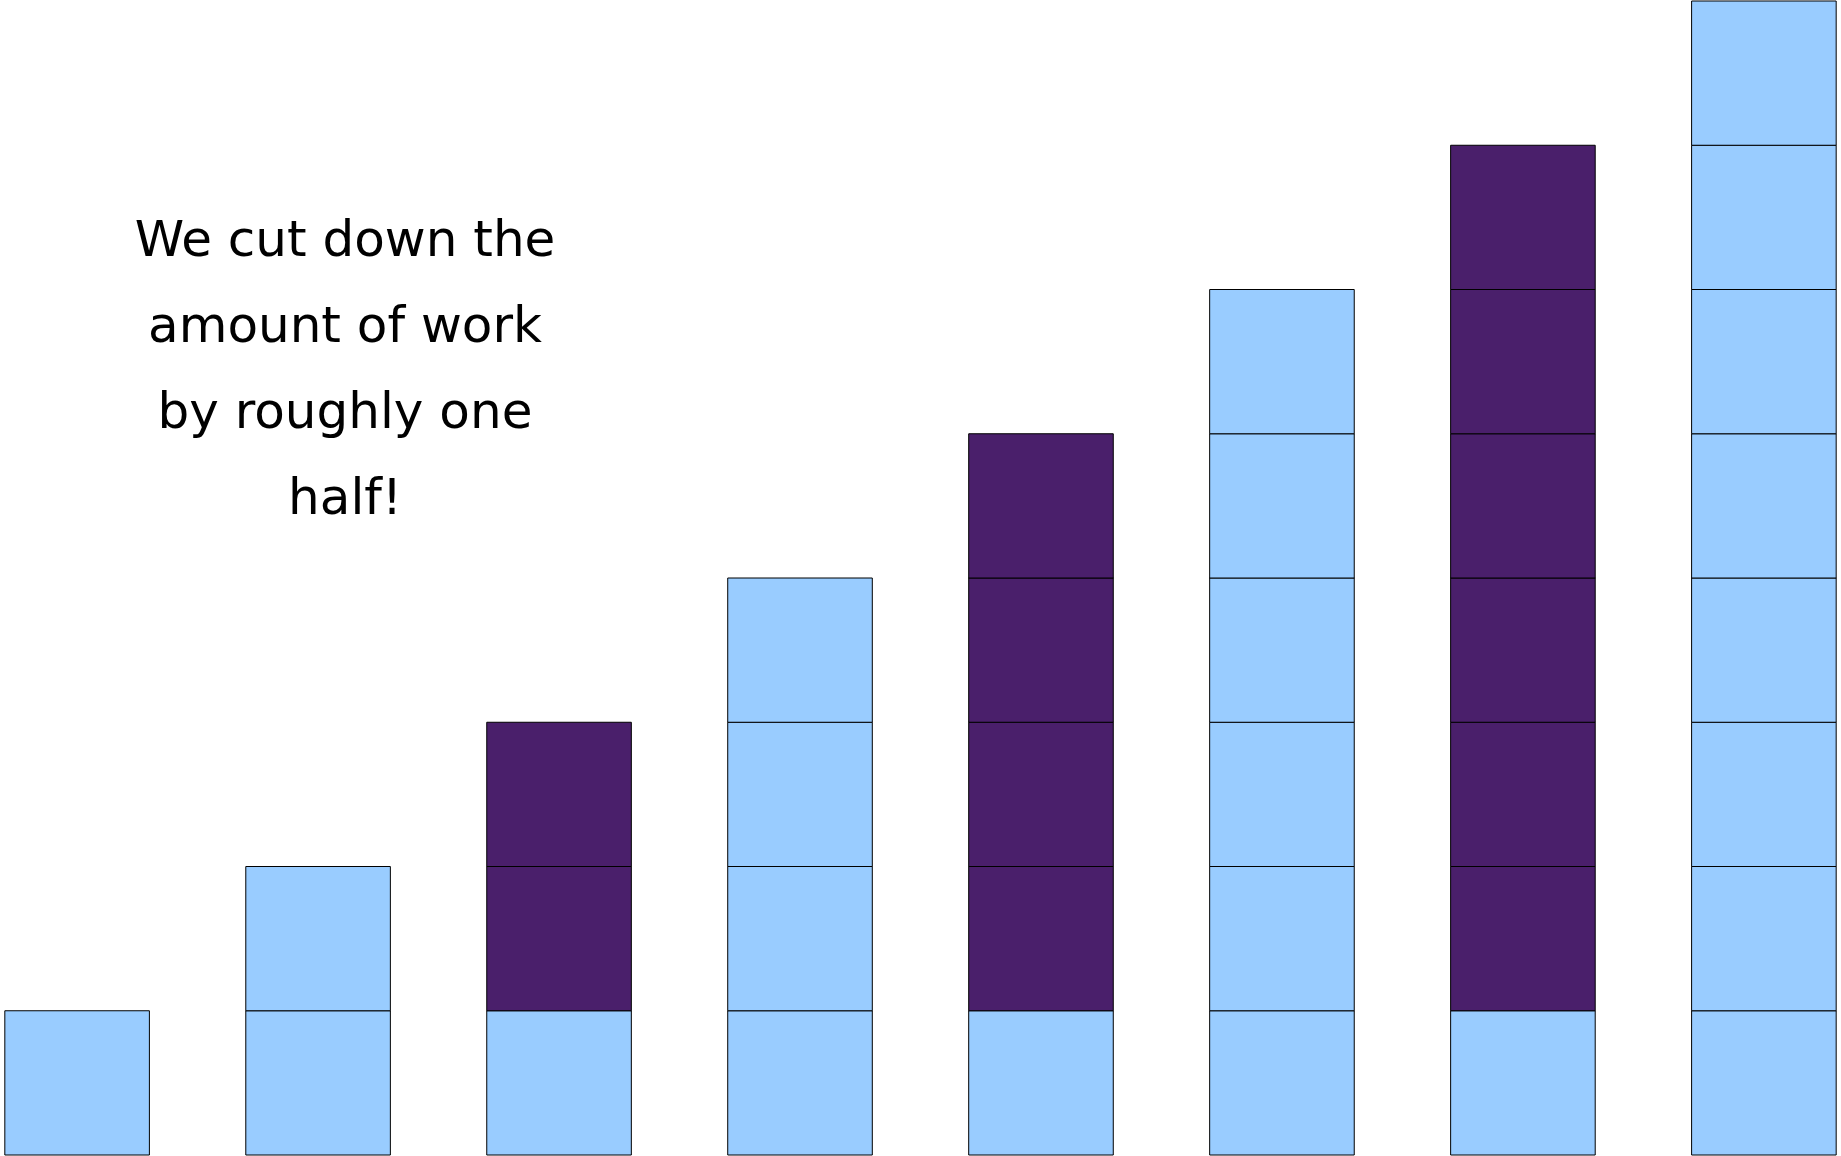 The height and width of the screenshot is (1156, 1841). Describe the element at coordinates (77, 1083) in the screenshot. I see `bar` at that location.